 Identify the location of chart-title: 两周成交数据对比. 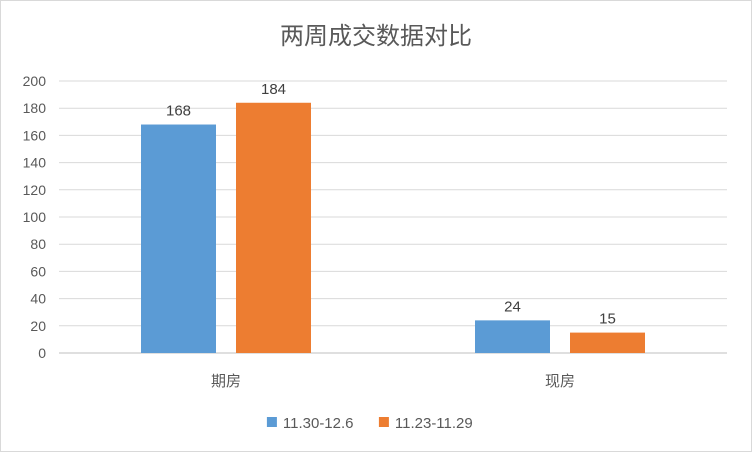
(376, 36).